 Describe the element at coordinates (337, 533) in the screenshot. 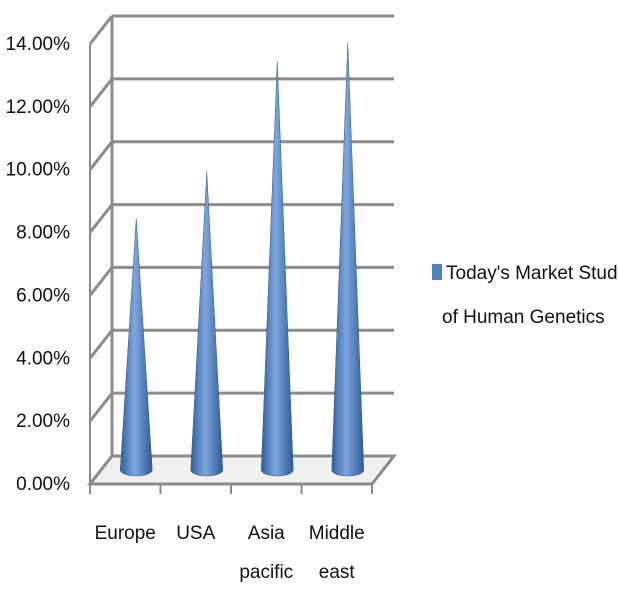

I see `x-category-label: Middle` at that location.